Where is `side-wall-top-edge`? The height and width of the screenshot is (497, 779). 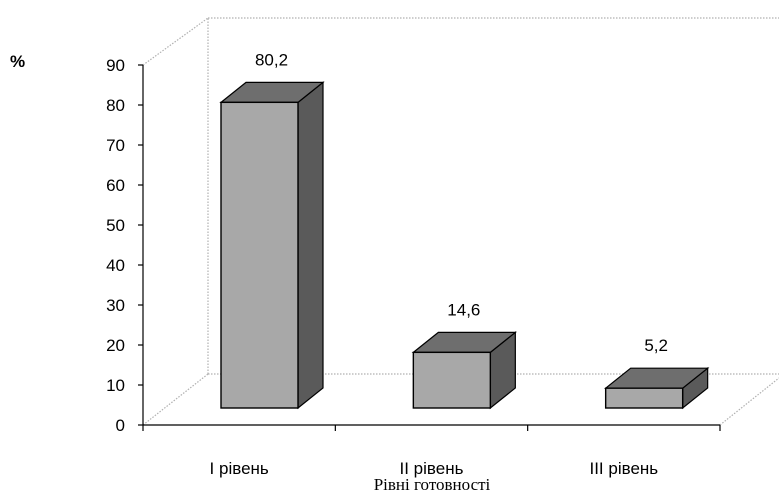
side-wall-top-edge is located at coordinates (175, 41).